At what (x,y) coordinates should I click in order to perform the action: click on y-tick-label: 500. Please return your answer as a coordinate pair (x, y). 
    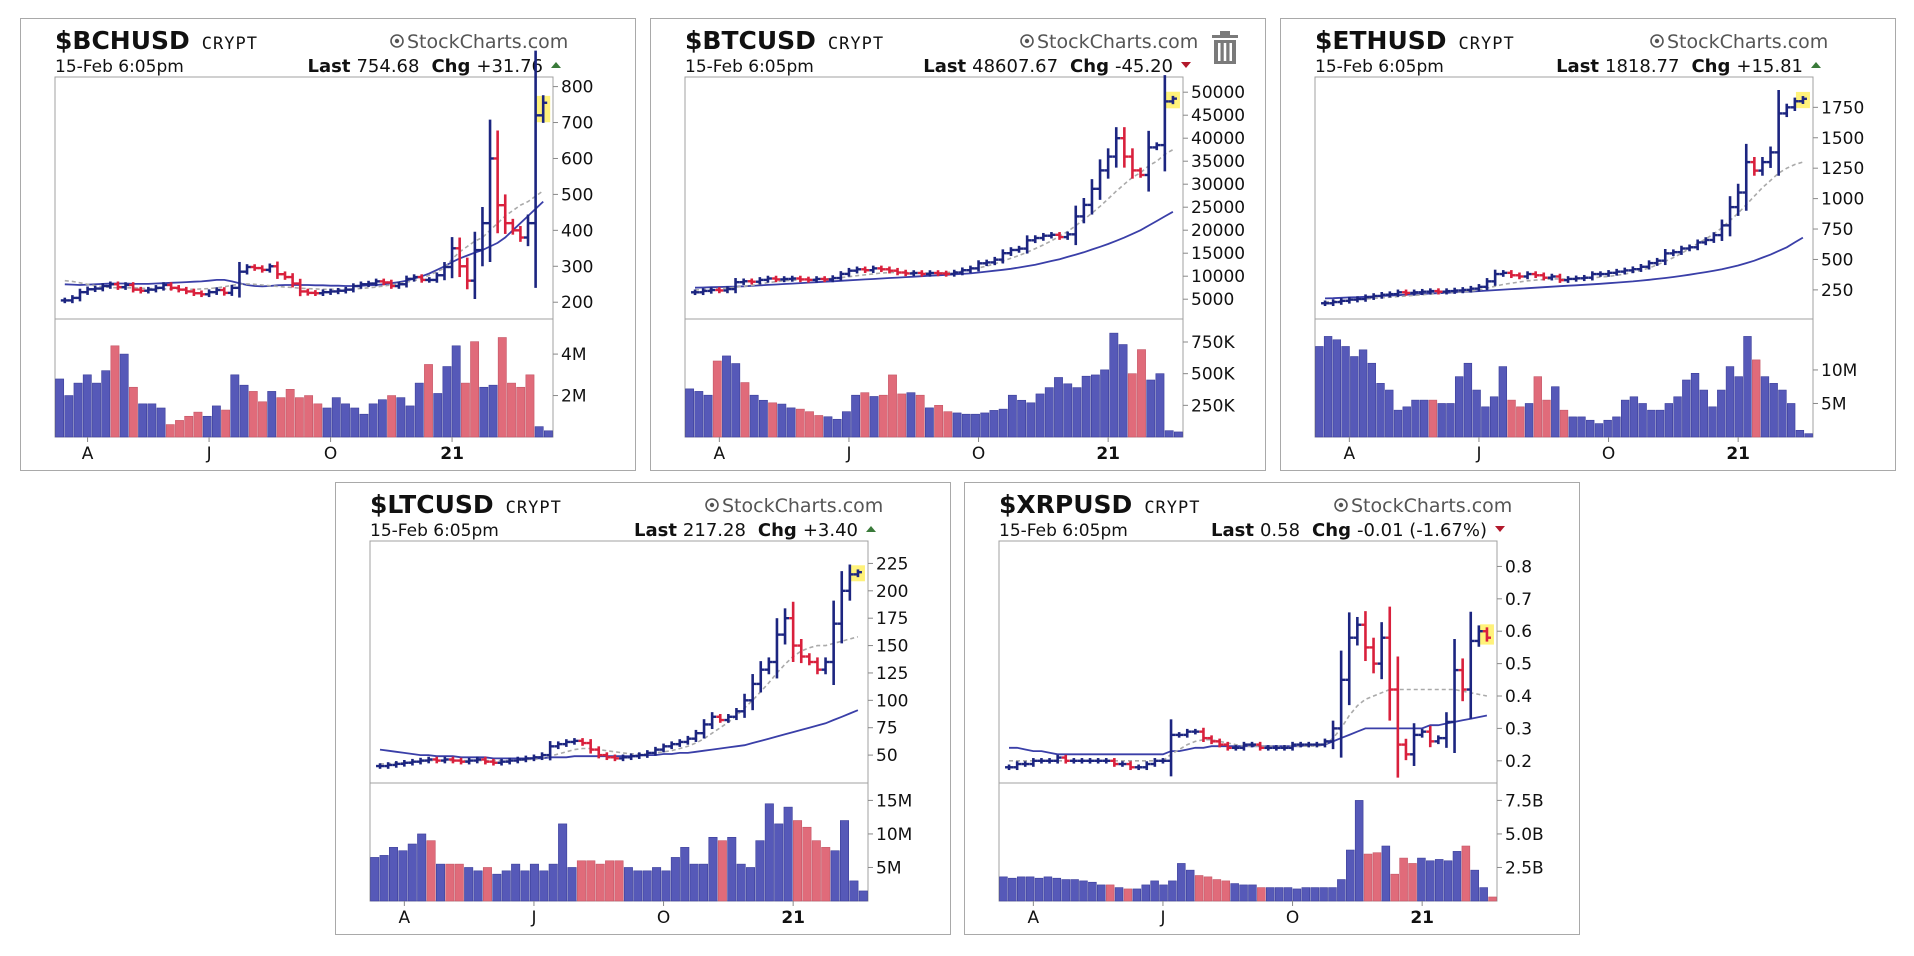
    Looking at the image, I should click on (577, 195).